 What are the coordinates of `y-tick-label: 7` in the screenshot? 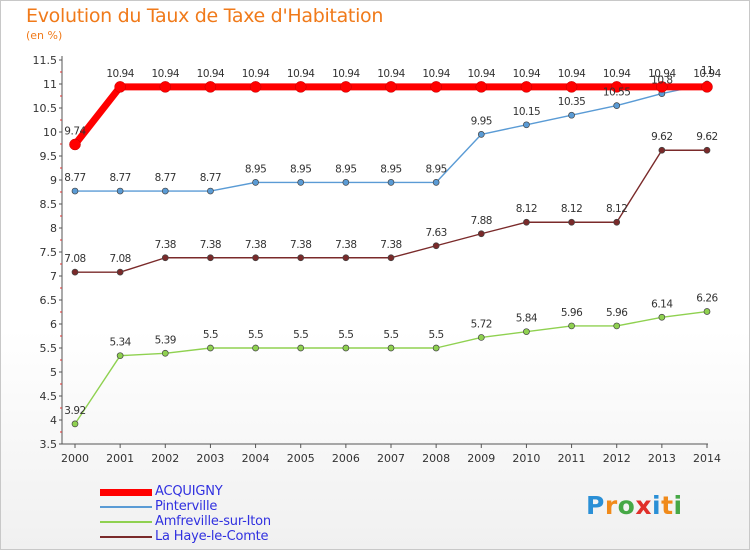 It's located at (53, 276).